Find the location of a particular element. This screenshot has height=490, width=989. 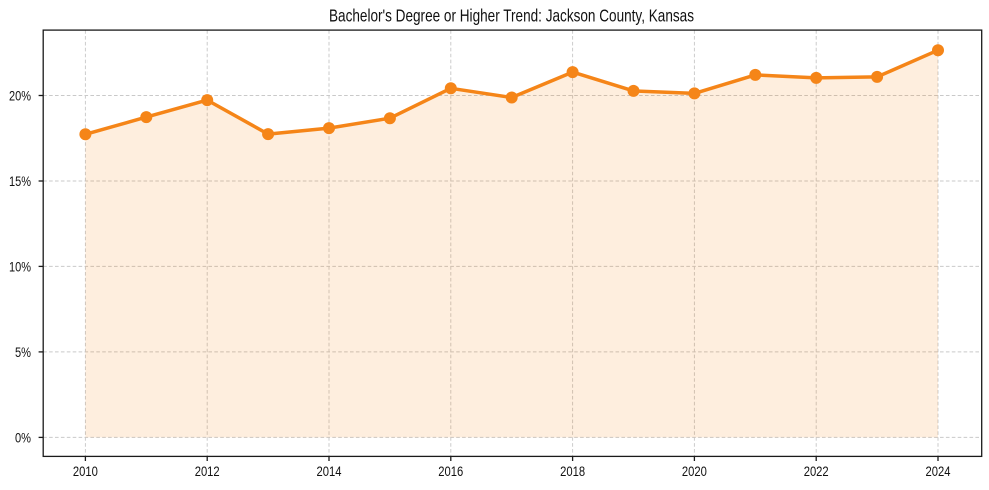

svg-text: 2020 is located at coordinates (694, 471).